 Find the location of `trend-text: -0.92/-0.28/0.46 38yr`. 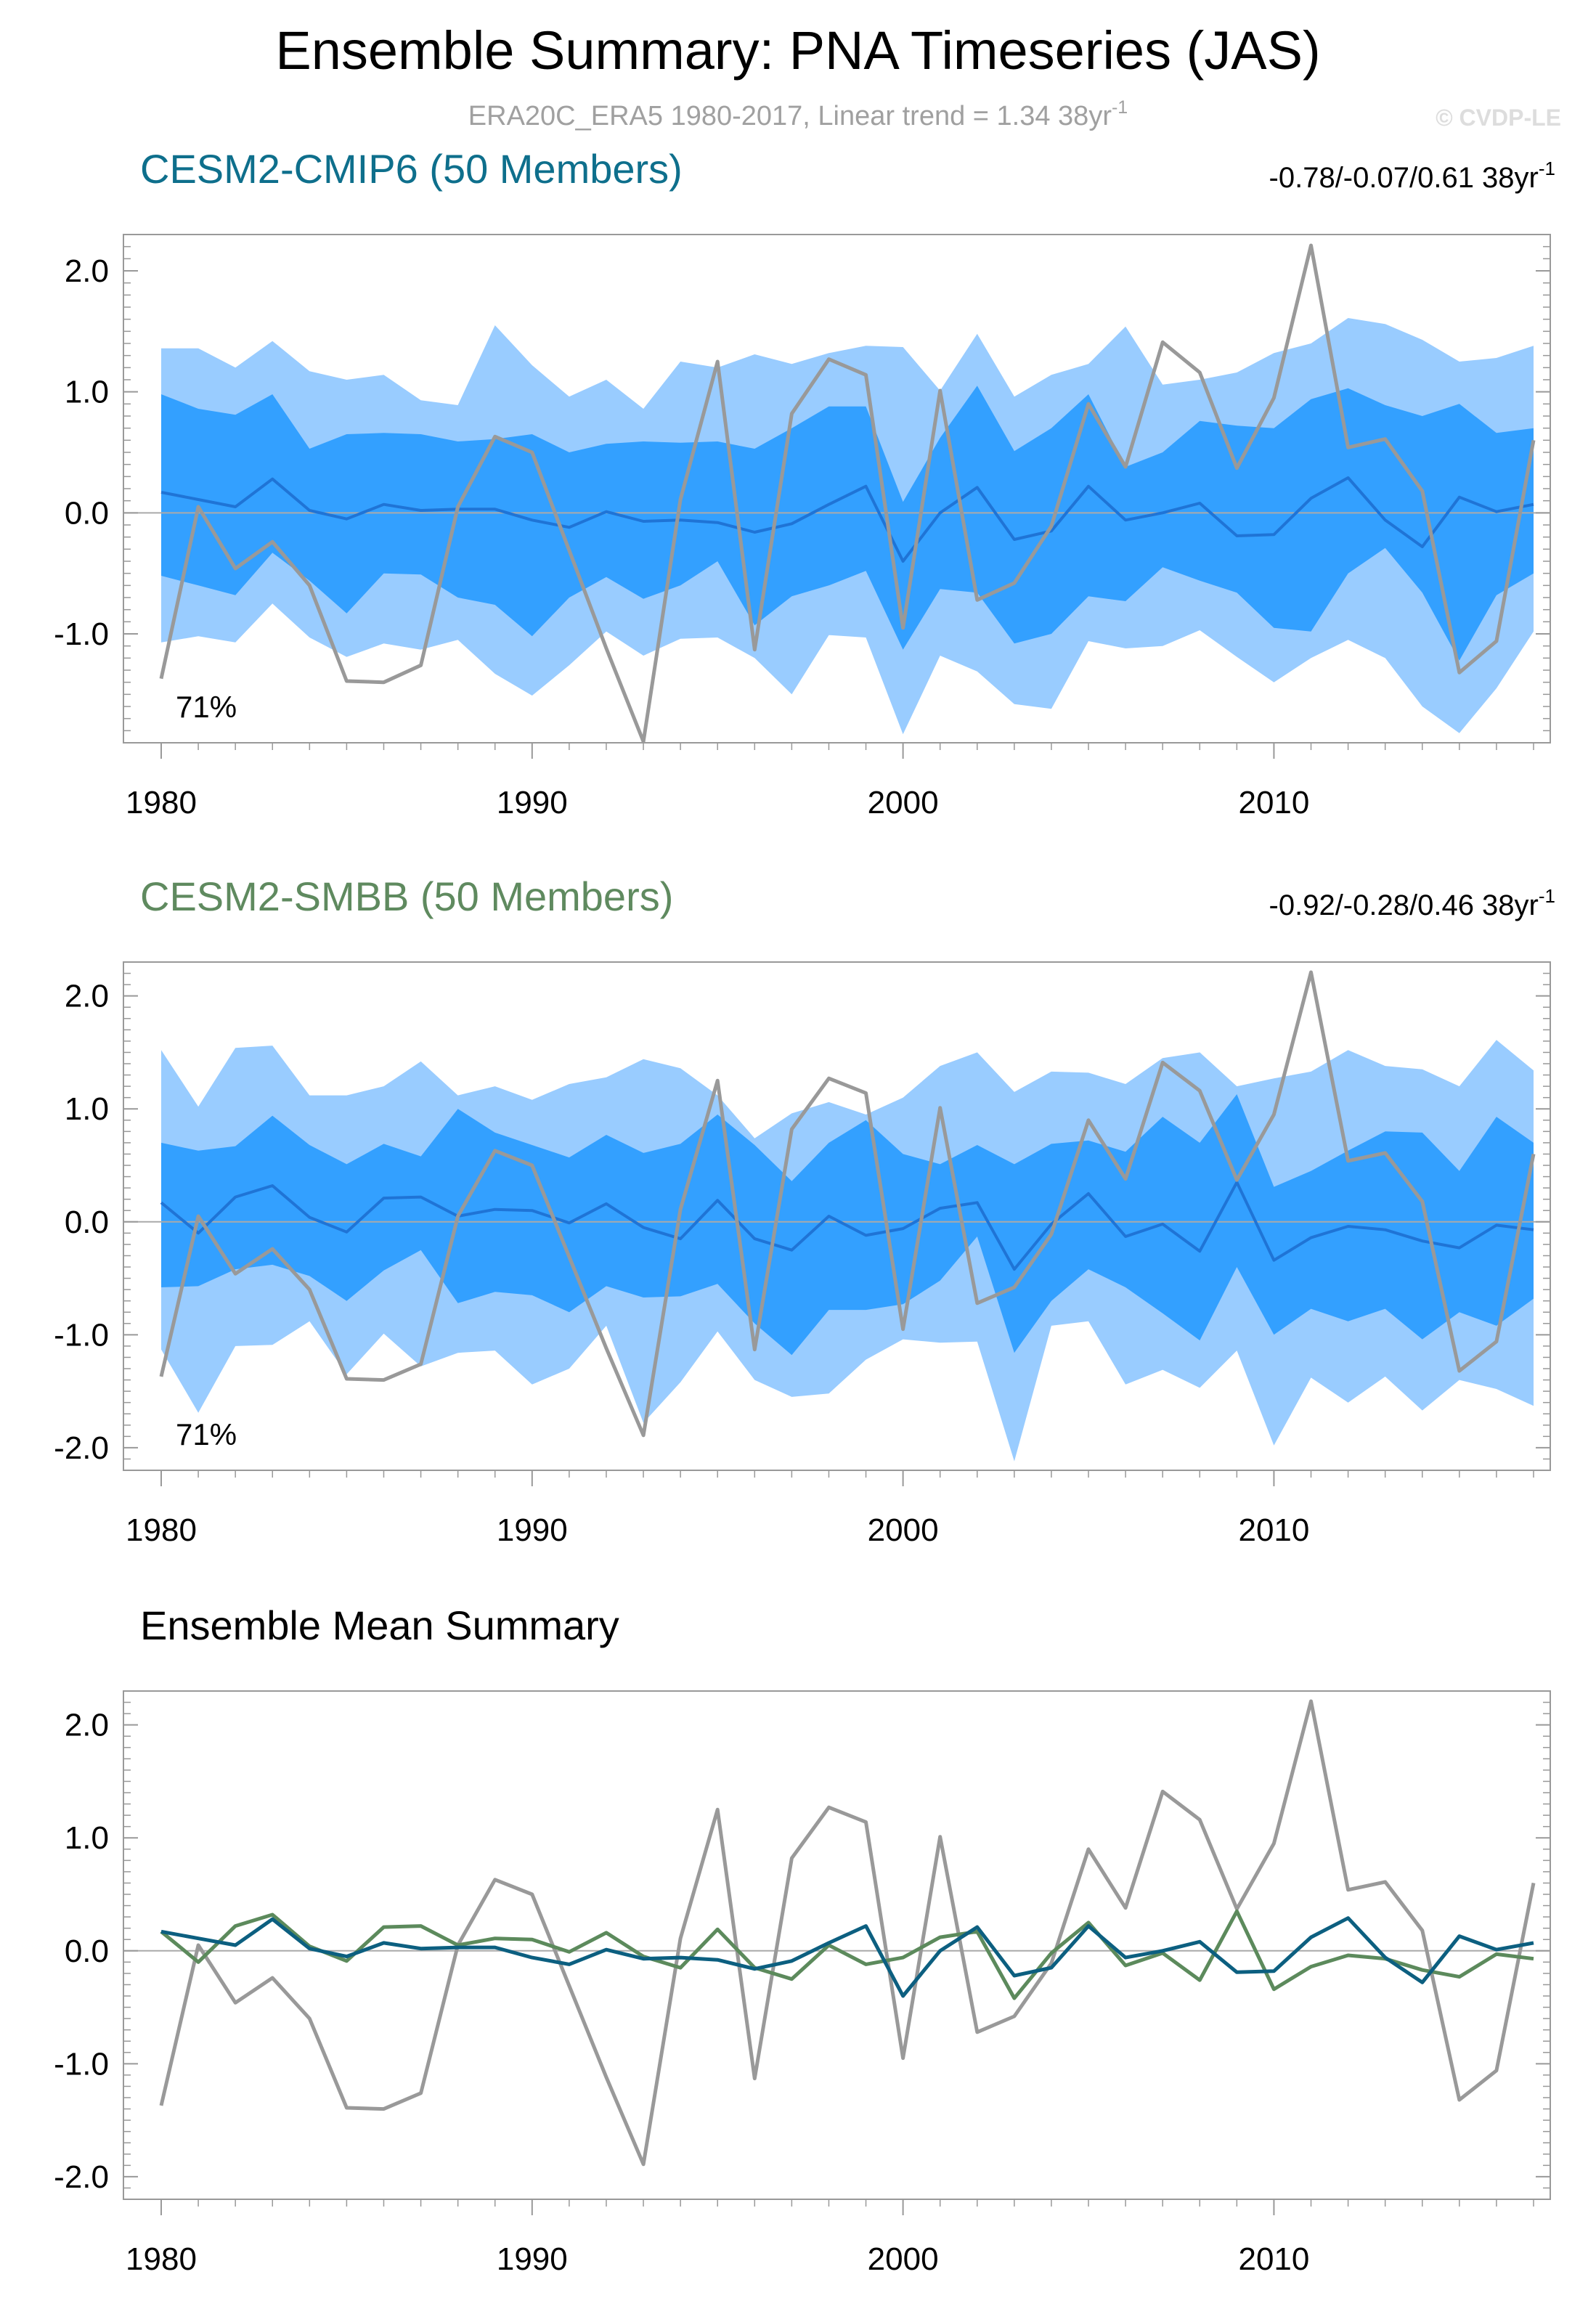

trend-text: -0.92/-0.28/0.46 38yr is located at coordinates (1404, 905).